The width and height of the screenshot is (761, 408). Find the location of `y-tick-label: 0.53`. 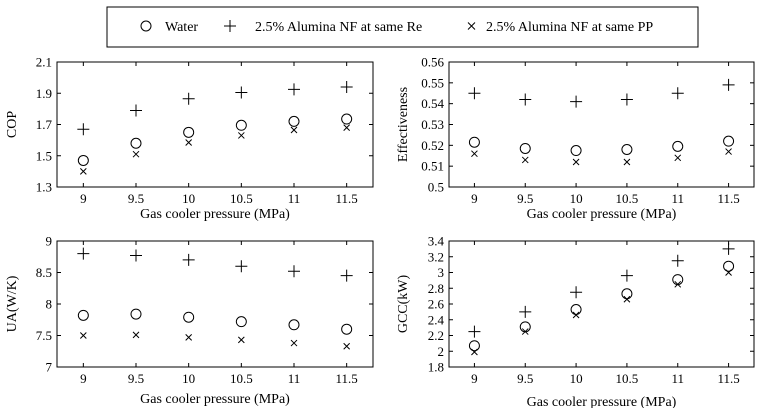

y-tick-label: 0.53 is located at coordinates (432, 124).